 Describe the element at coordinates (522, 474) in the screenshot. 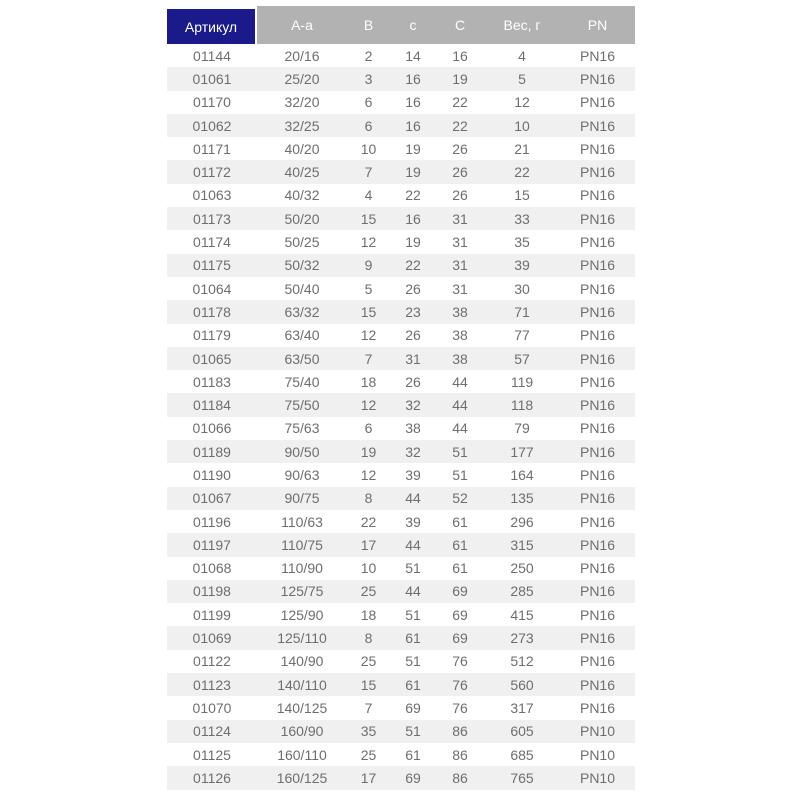

I see `table-cell: 164` at that location.